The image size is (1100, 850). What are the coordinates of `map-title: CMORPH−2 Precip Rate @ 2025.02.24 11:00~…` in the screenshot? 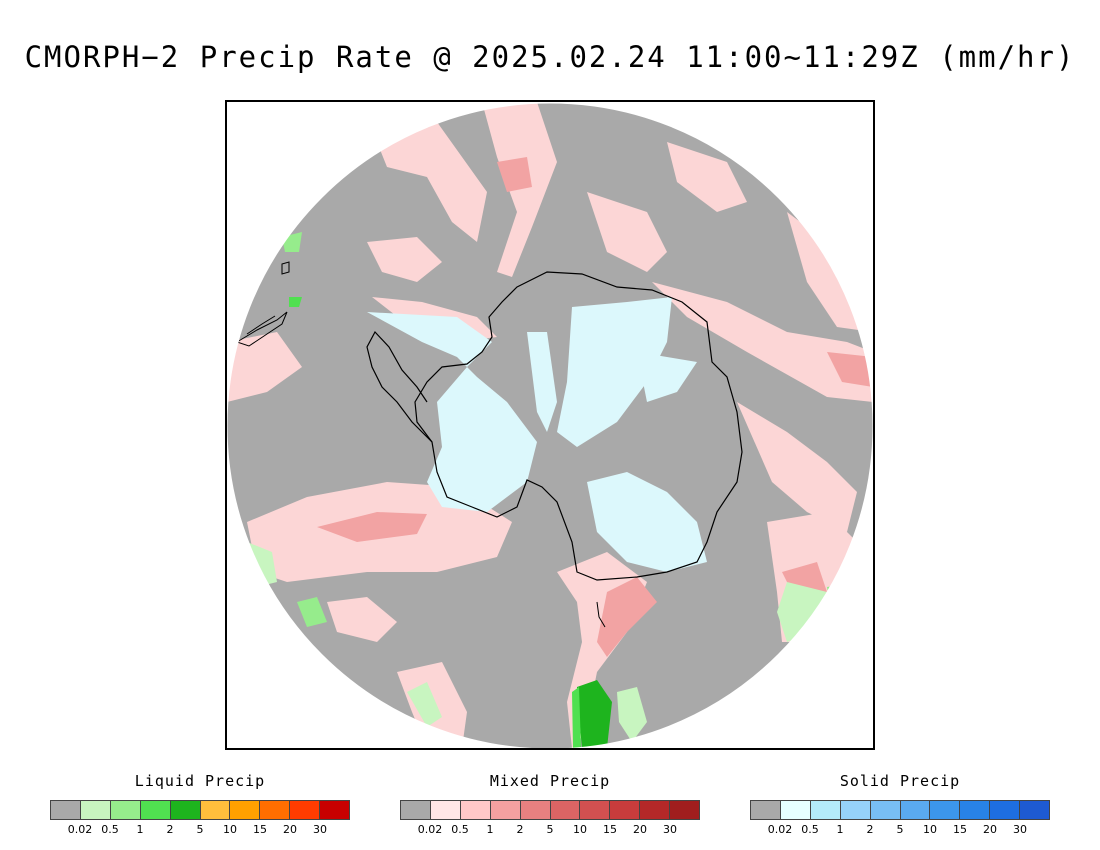 It's located at (550, 57).